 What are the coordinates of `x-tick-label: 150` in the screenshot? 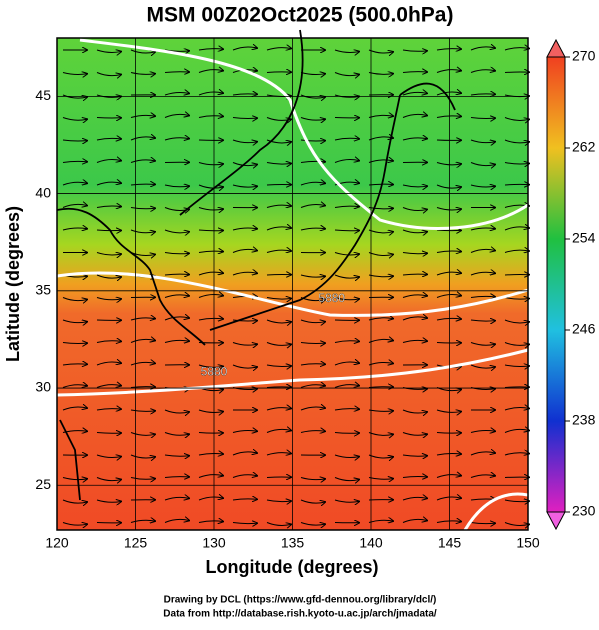 It's located at (528, 543).